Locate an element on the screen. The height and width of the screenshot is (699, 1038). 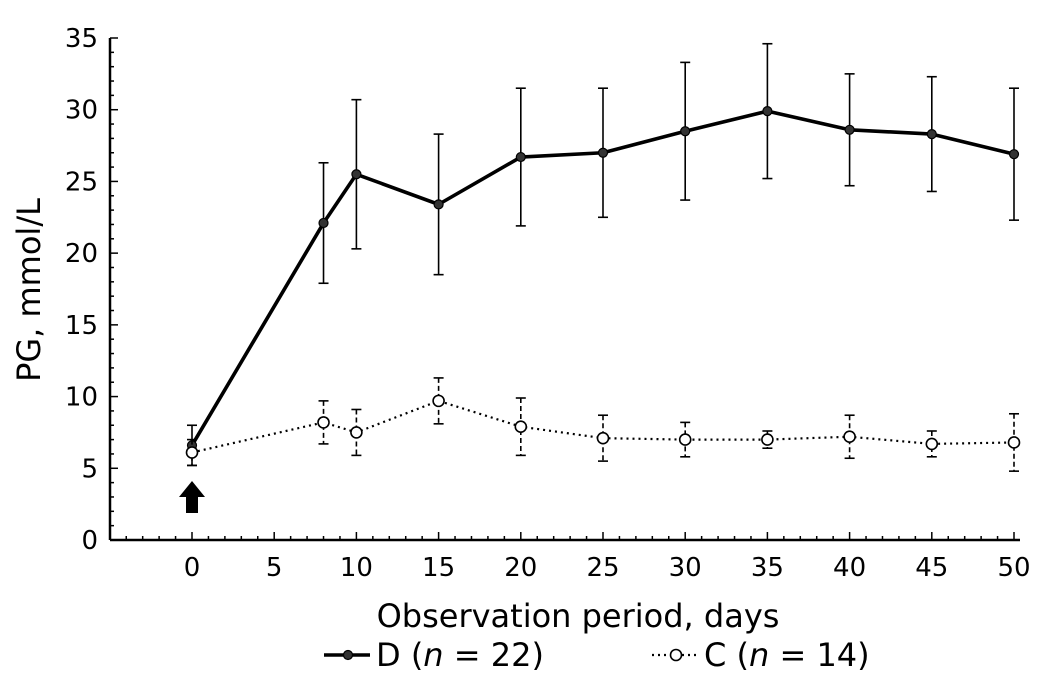
series-c is located at coordinates (603, 424).